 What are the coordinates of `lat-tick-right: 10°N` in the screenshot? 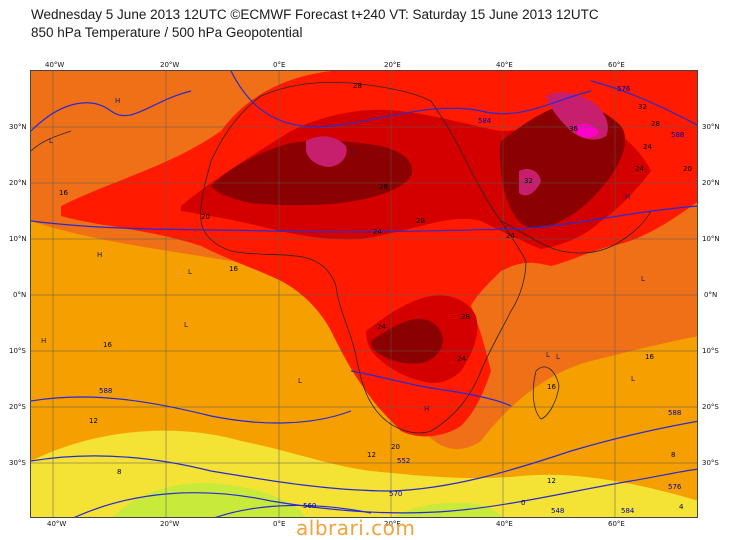 It's located at (711, 239).